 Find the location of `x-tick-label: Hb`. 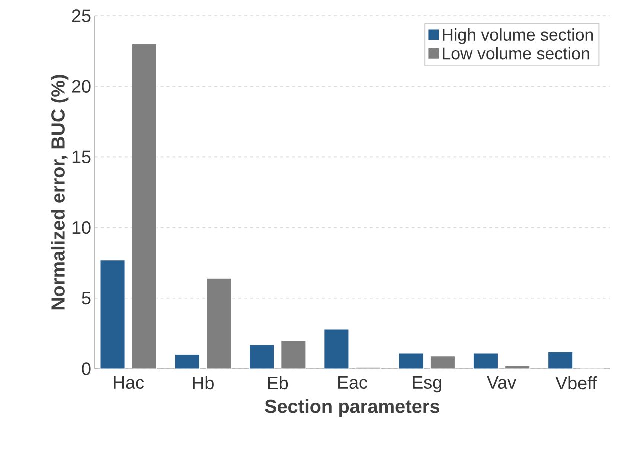

x-tick-label: Hb is located at coordinates (203, 383).